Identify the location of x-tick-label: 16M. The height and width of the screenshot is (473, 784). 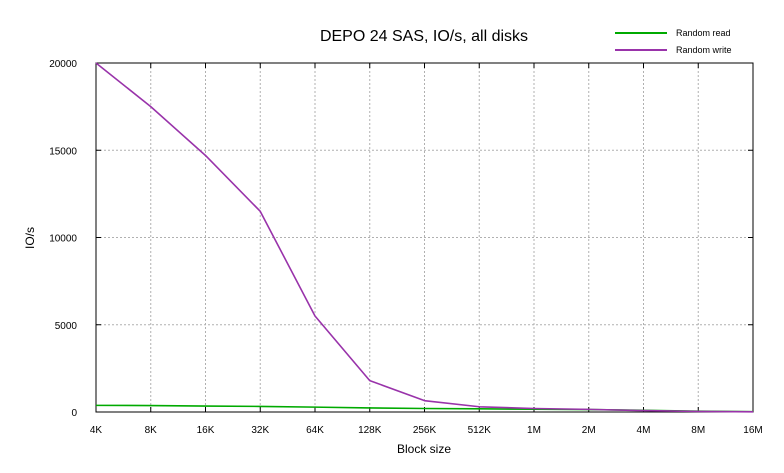
(752, 430).